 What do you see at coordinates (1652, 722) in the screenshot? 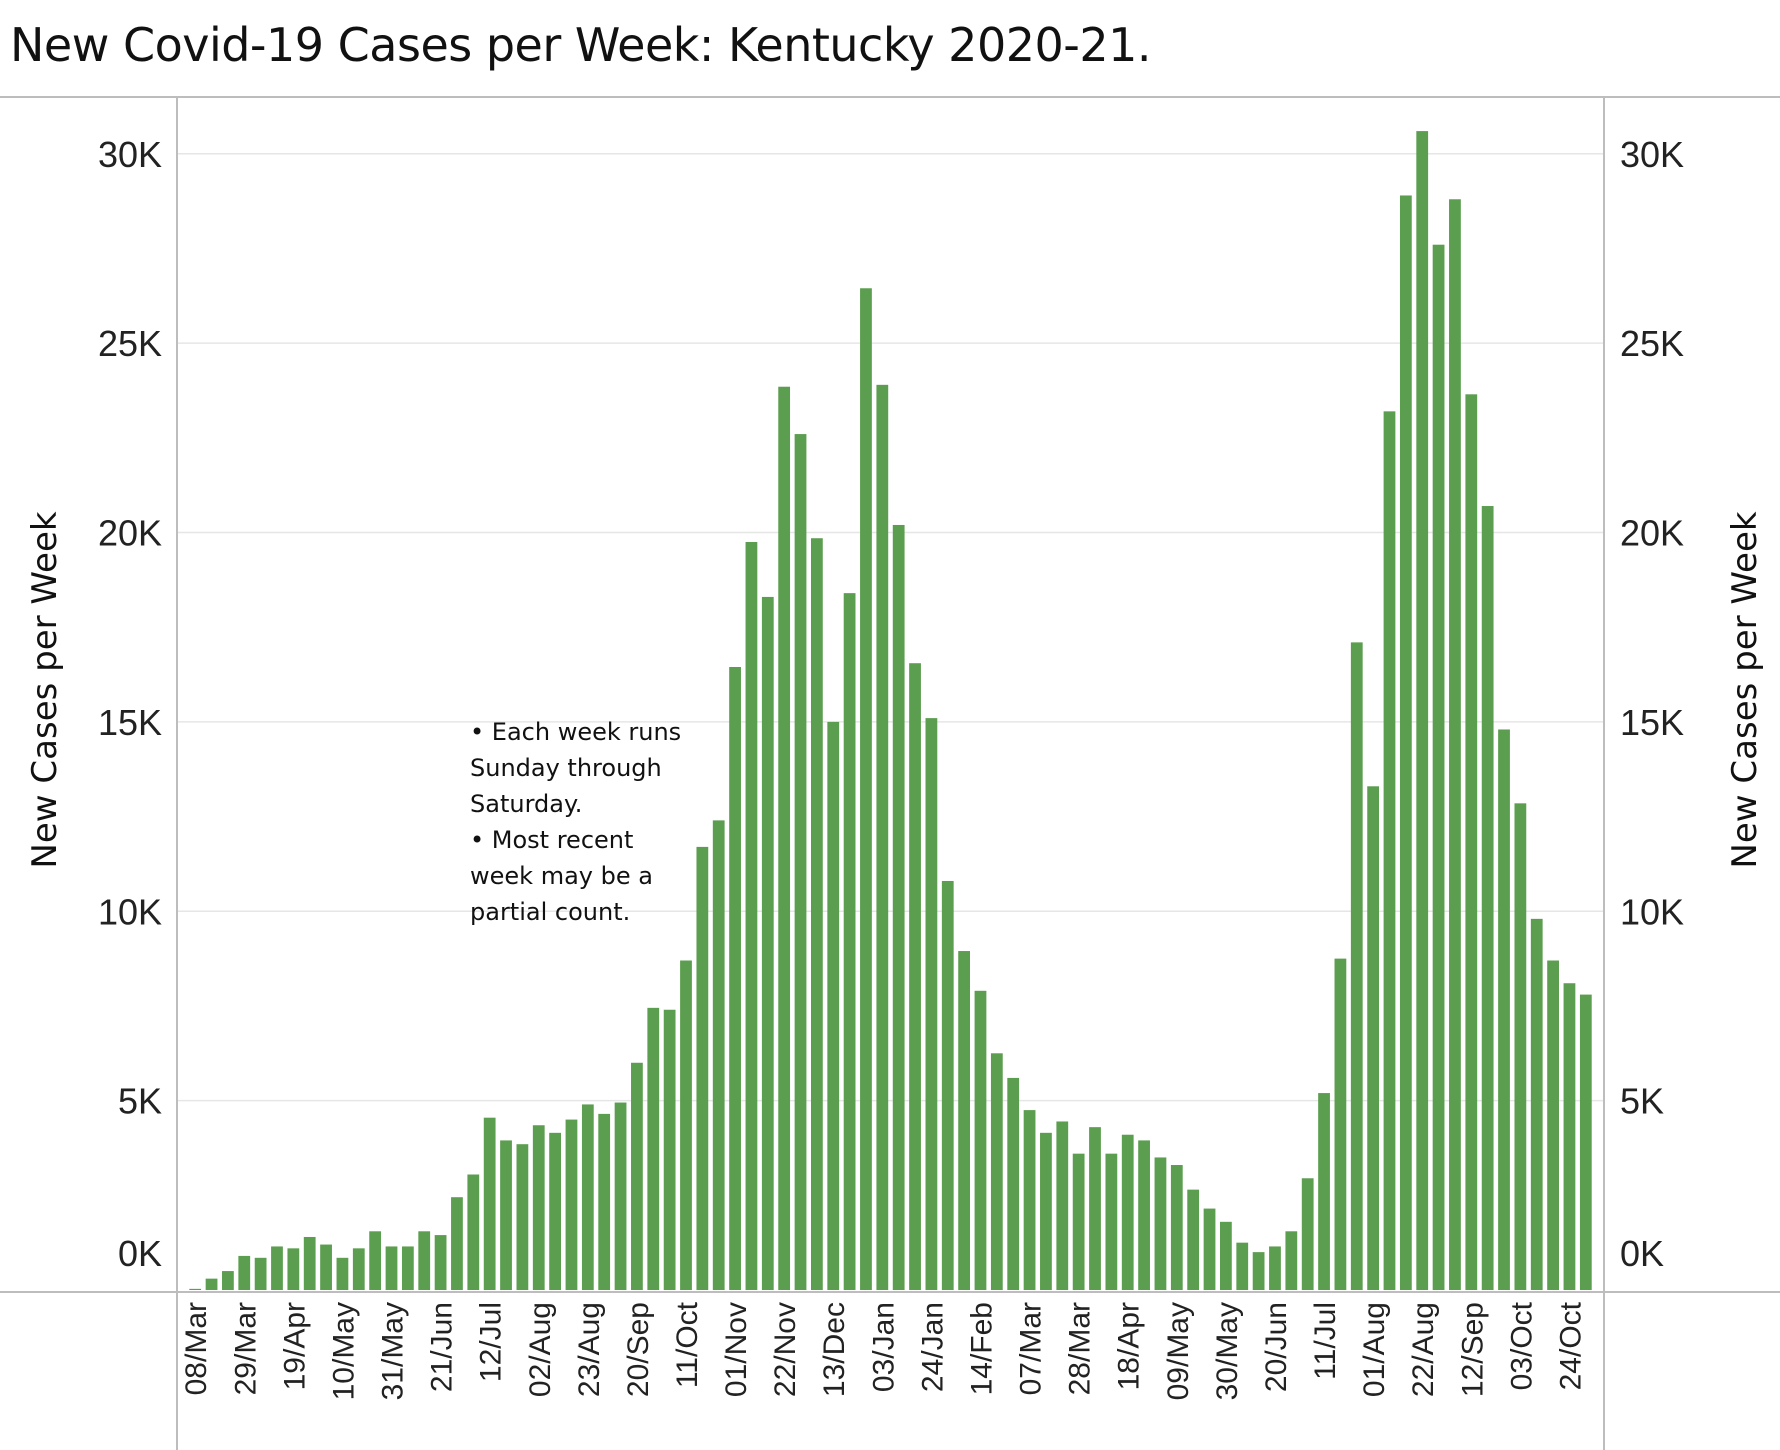
I see `y-tick-label-right: 15K` at bounding box center [1652, 722].